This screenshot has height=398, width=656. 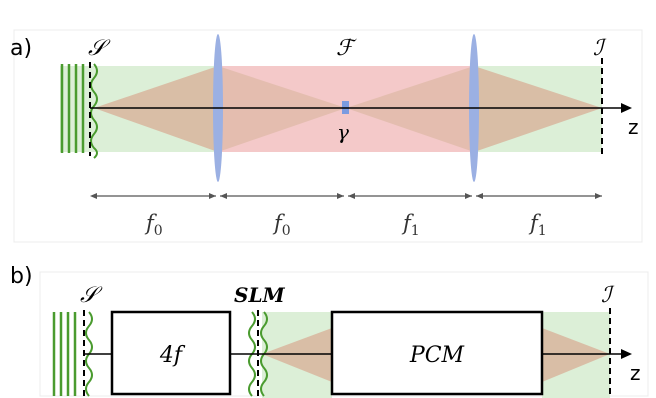 I want to click on box-pcm-label: PCM, so click(x=437, y=355).